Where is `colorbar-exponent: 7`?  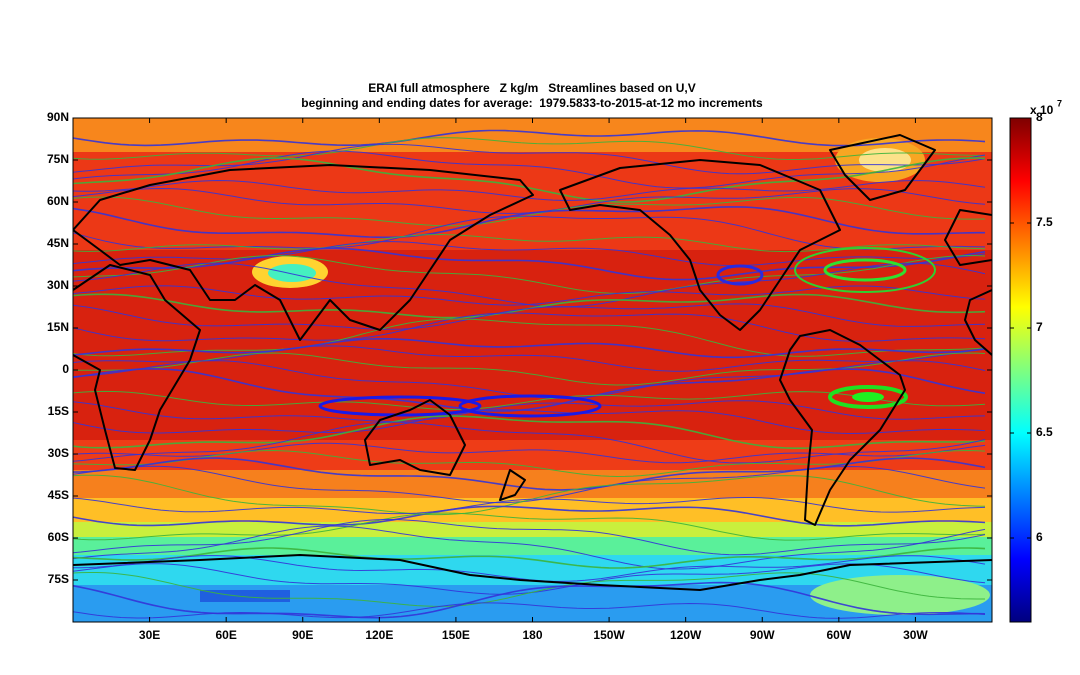 colorbar-exponent: 7 is located at coordinates (1059, 103).